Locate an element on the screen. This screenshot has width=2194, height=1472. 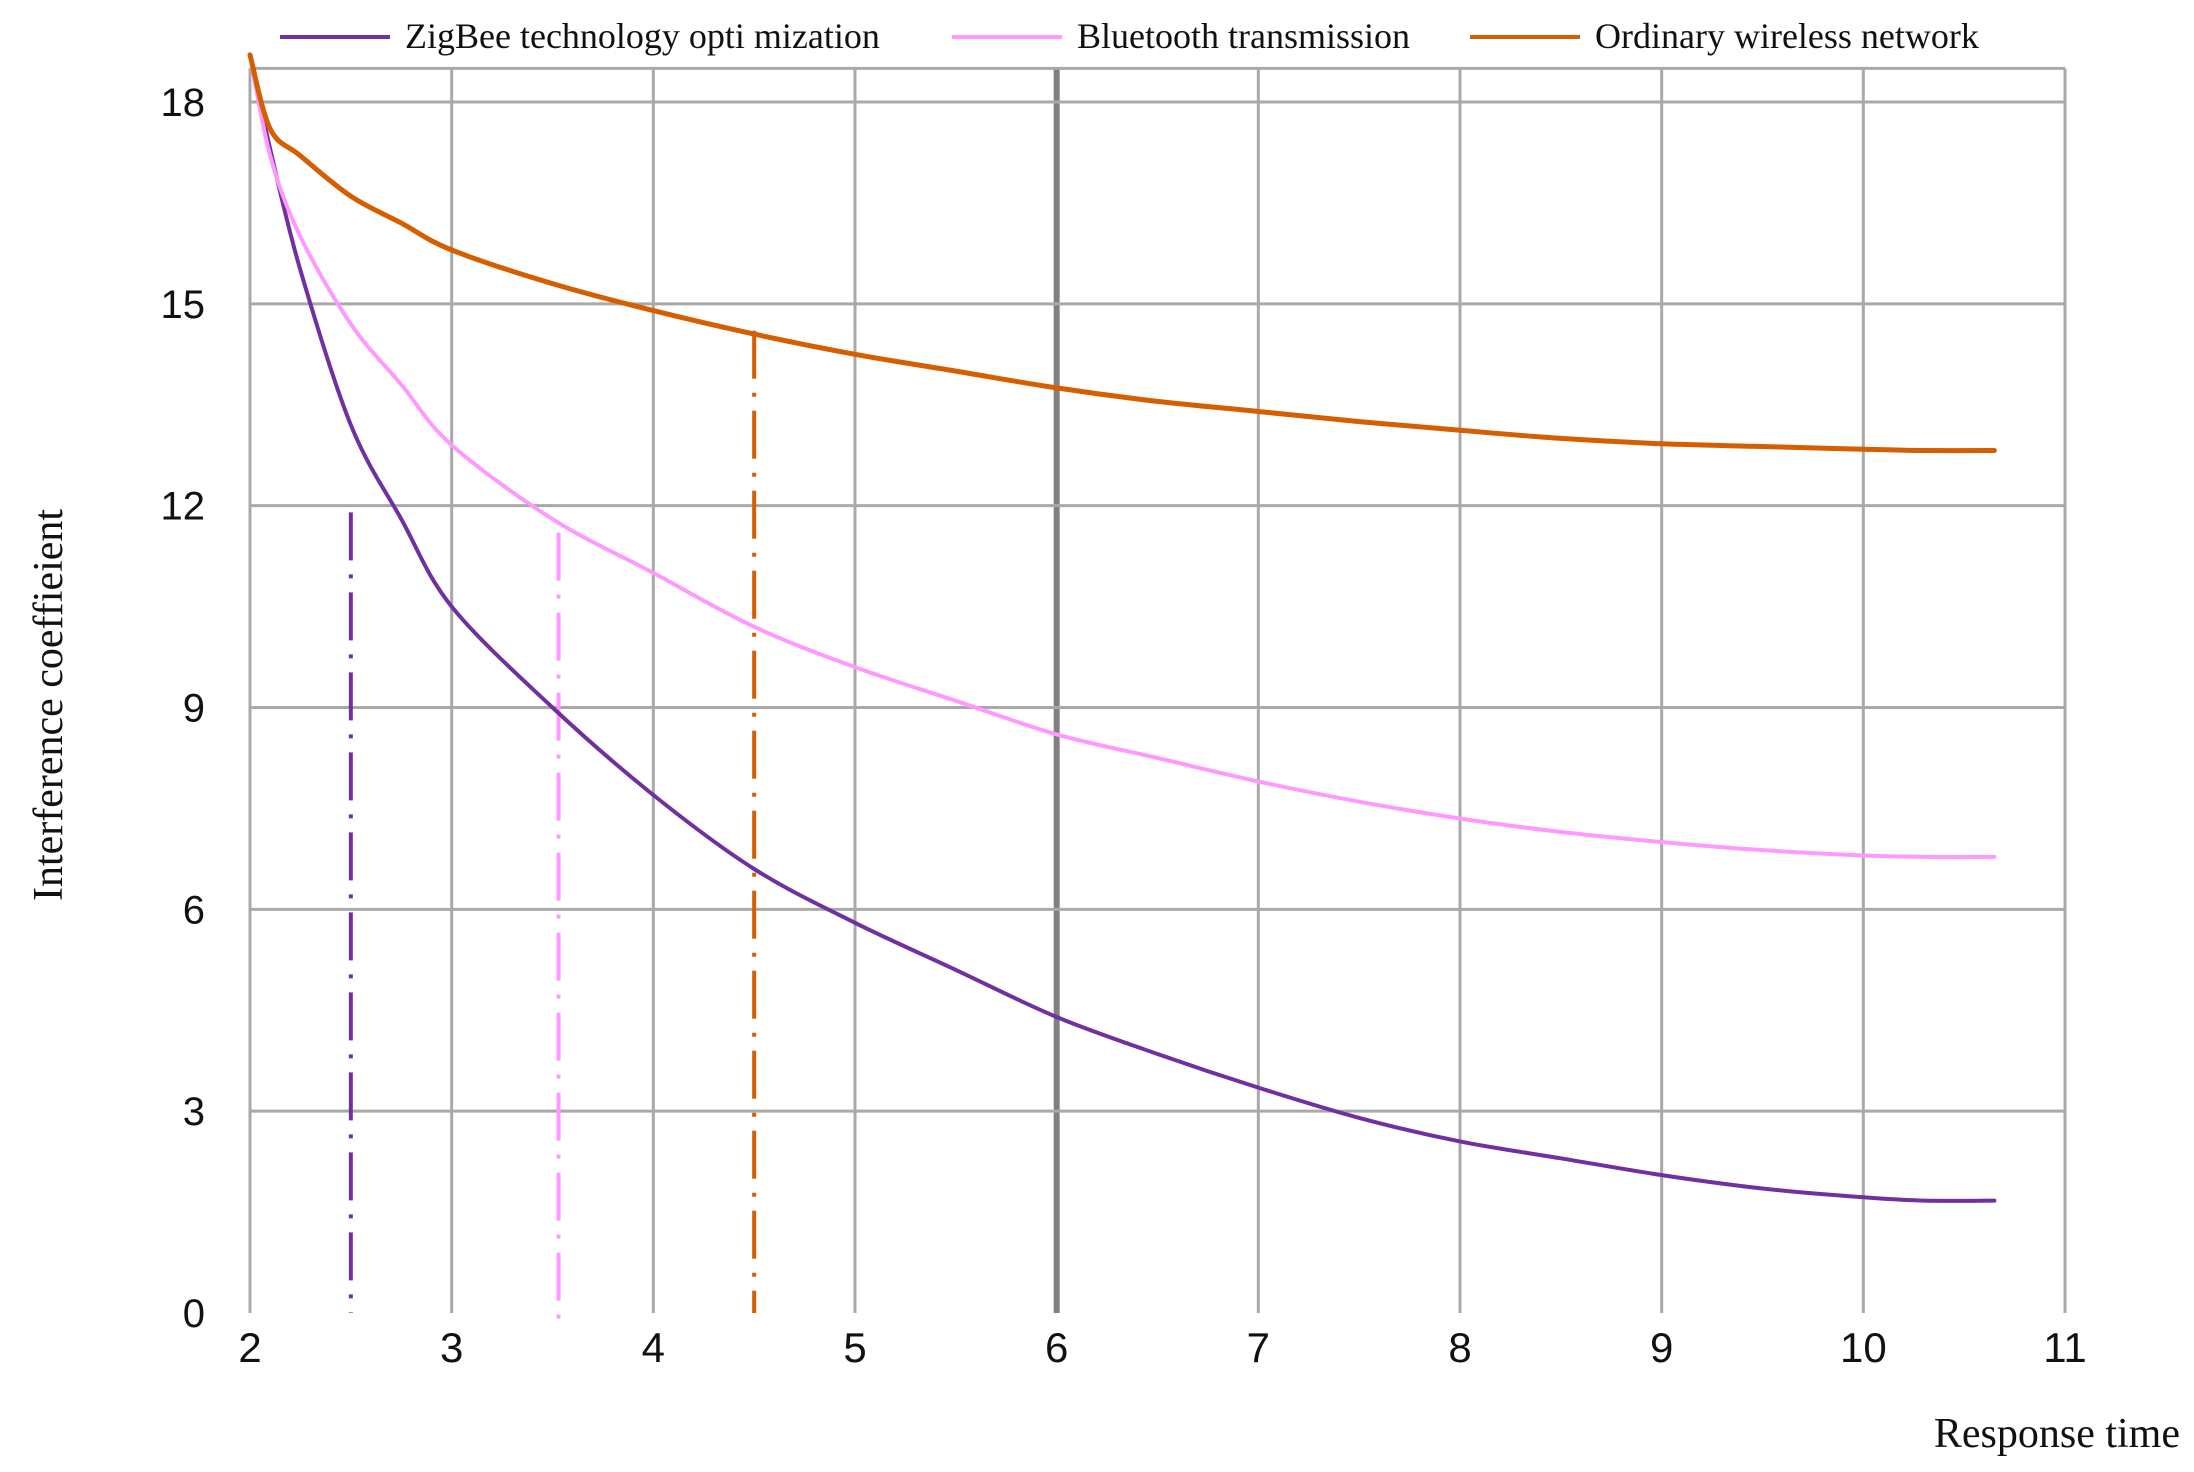
y-axis-title: Interference coeffieient is located at coordinates (49, 705).